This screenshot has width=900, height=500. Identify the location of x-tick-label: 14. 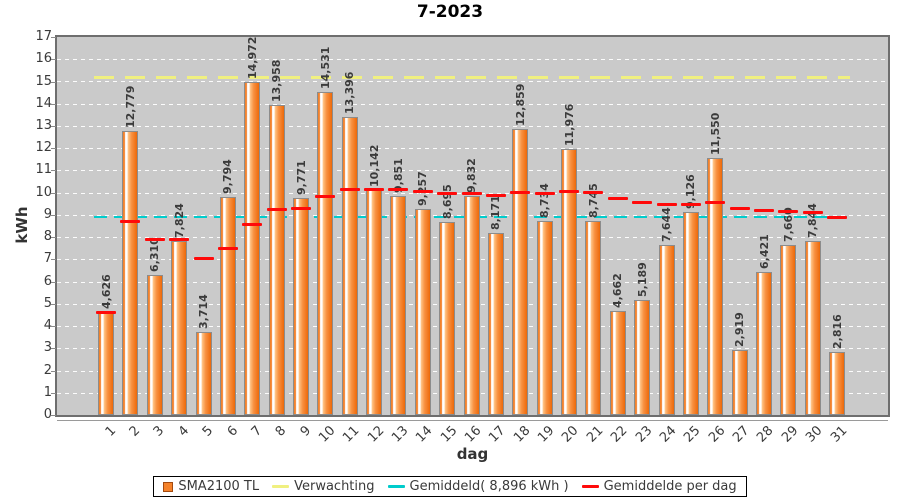
(424, 434).